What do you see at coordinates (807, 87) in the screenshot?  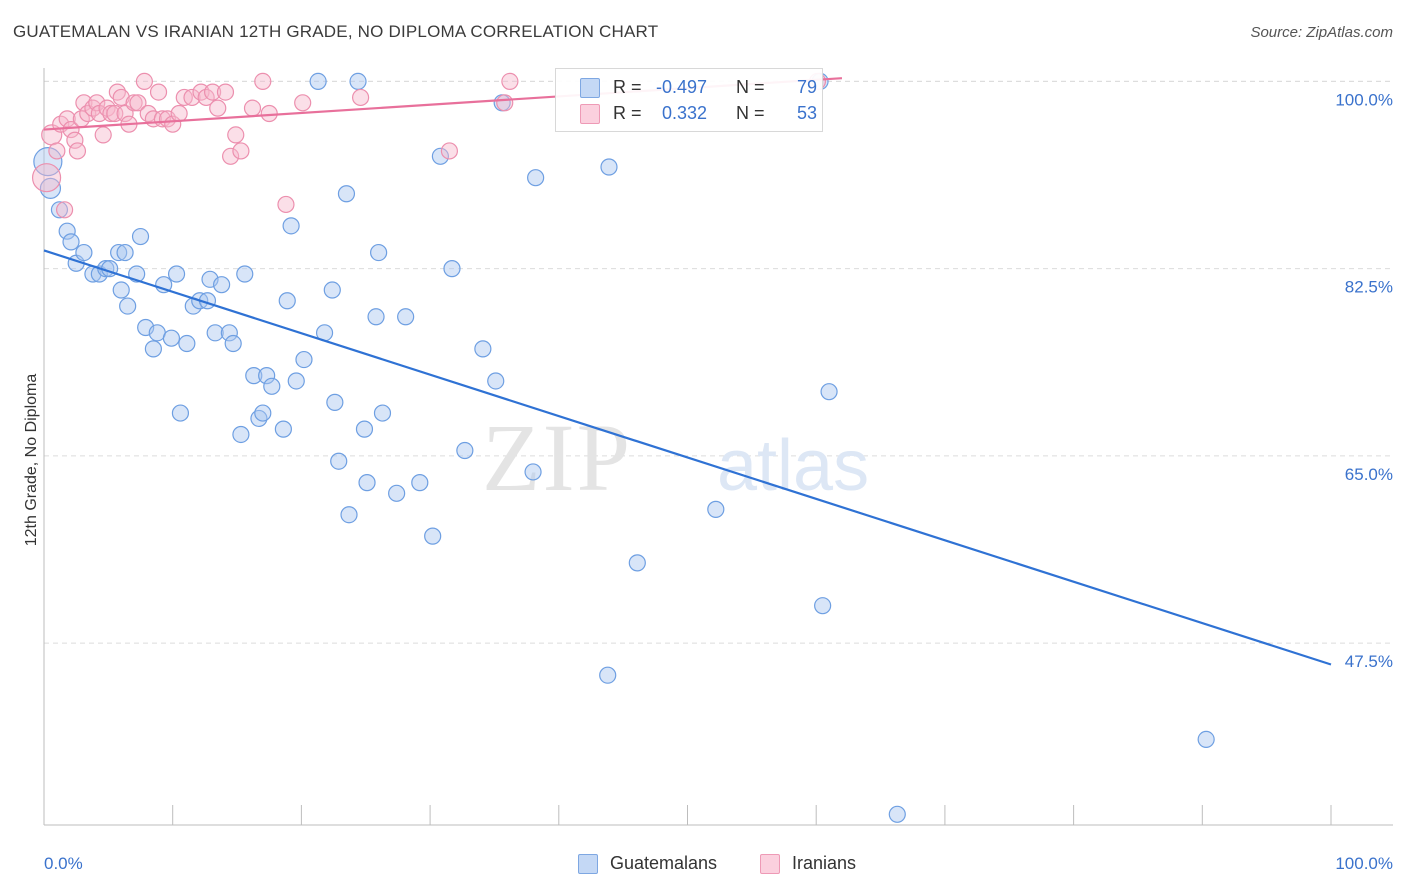 I see `legend-n-value: 79` at bounding box center [807, 87].